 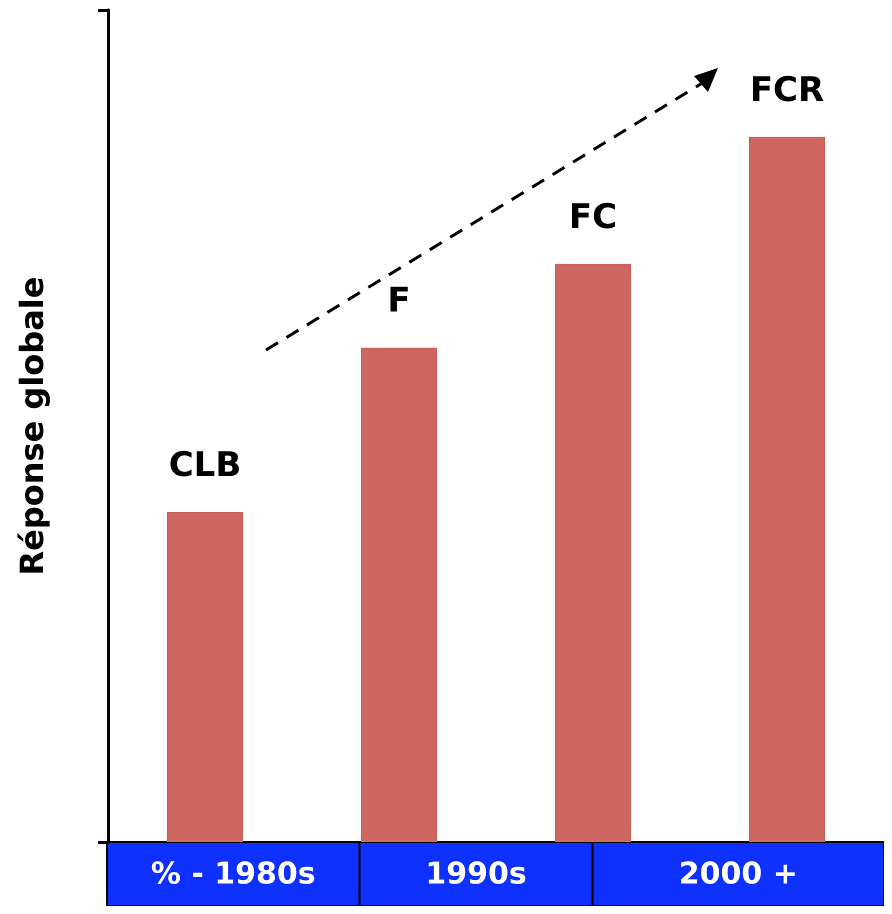 What do you see at coordinates (787, 90) in the screenshot?
I see `x-tick-label: FCR` at bounding box center [787, 90].